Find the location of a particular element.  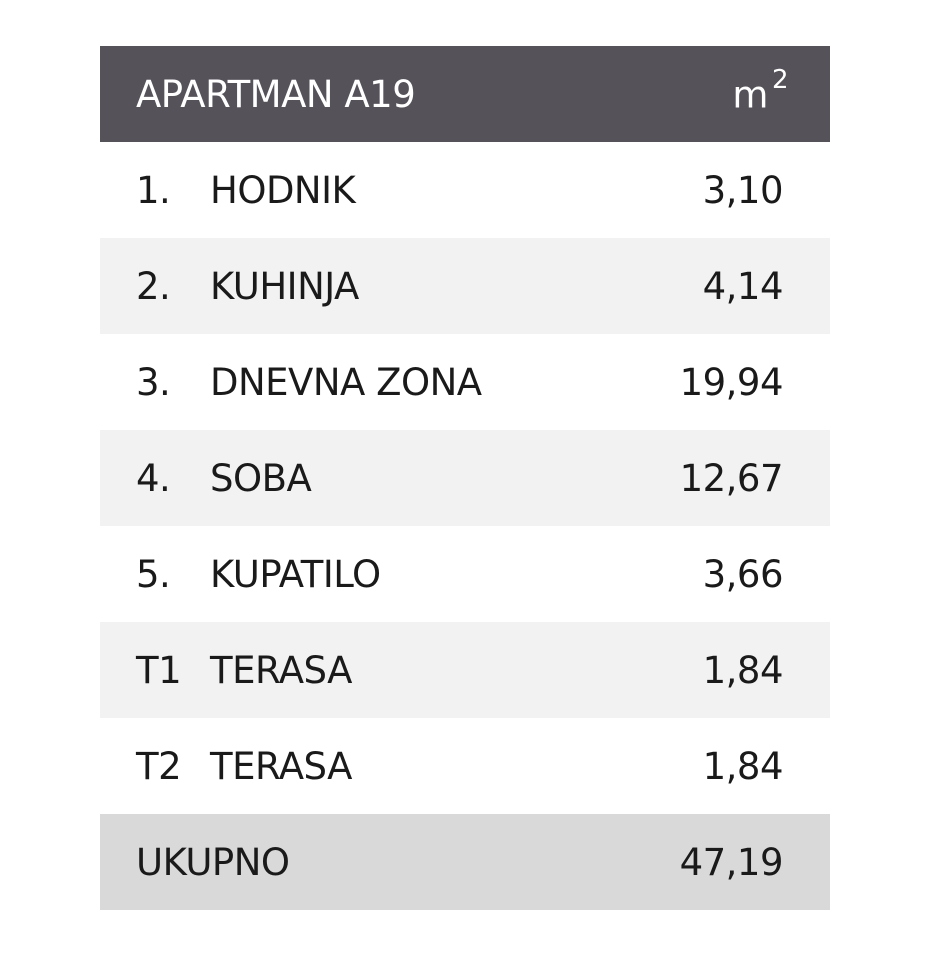

total-area: 47,19 is located at coordinates (731, 862).